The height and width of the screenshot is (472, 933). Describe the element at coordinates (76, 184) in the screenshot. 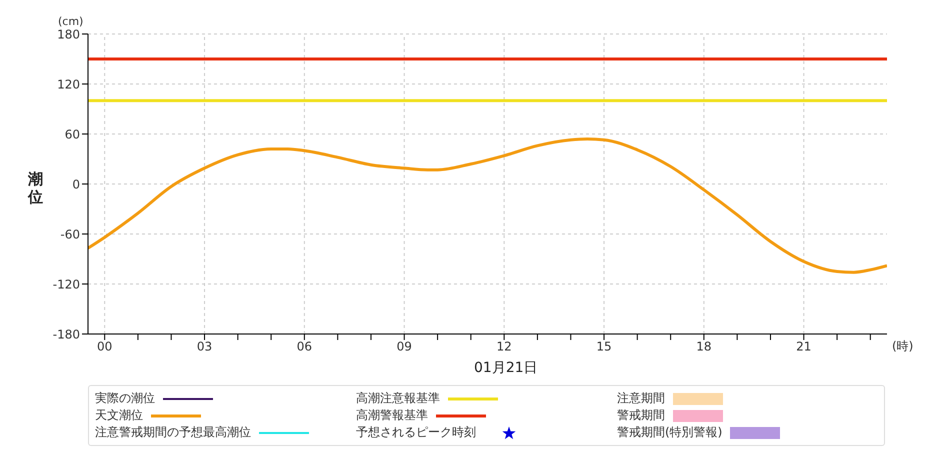

I see `y-tick-label: 0` at that location.